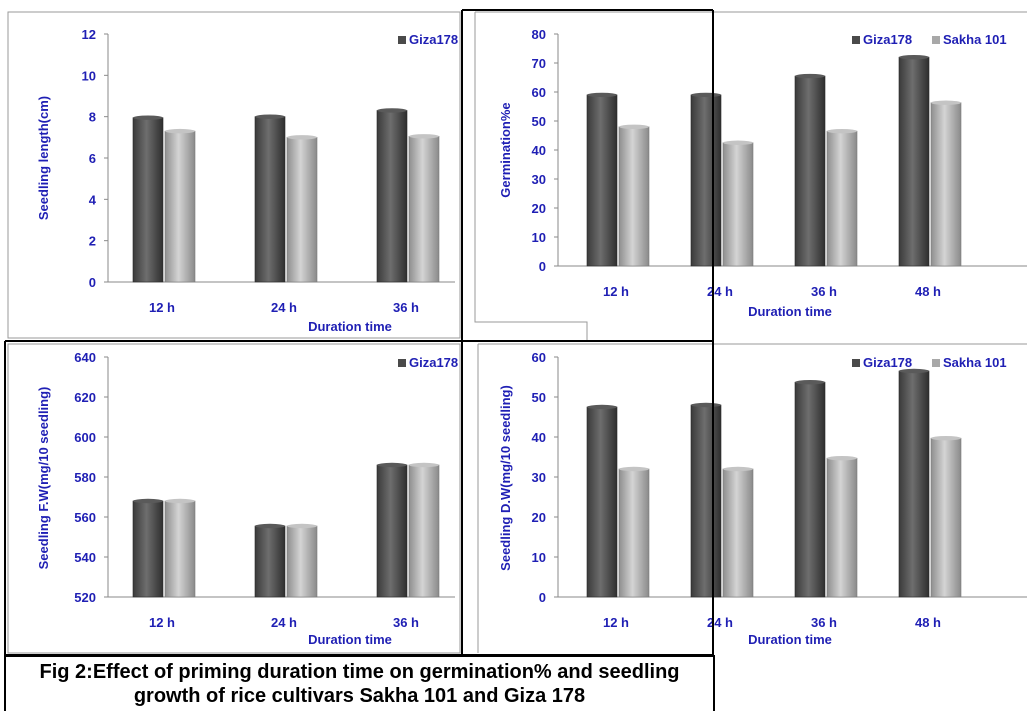 Image resolution: width=1027 pixels, height=711 pixels. I want to click on y-tick-label: 60, so click(539, 92).